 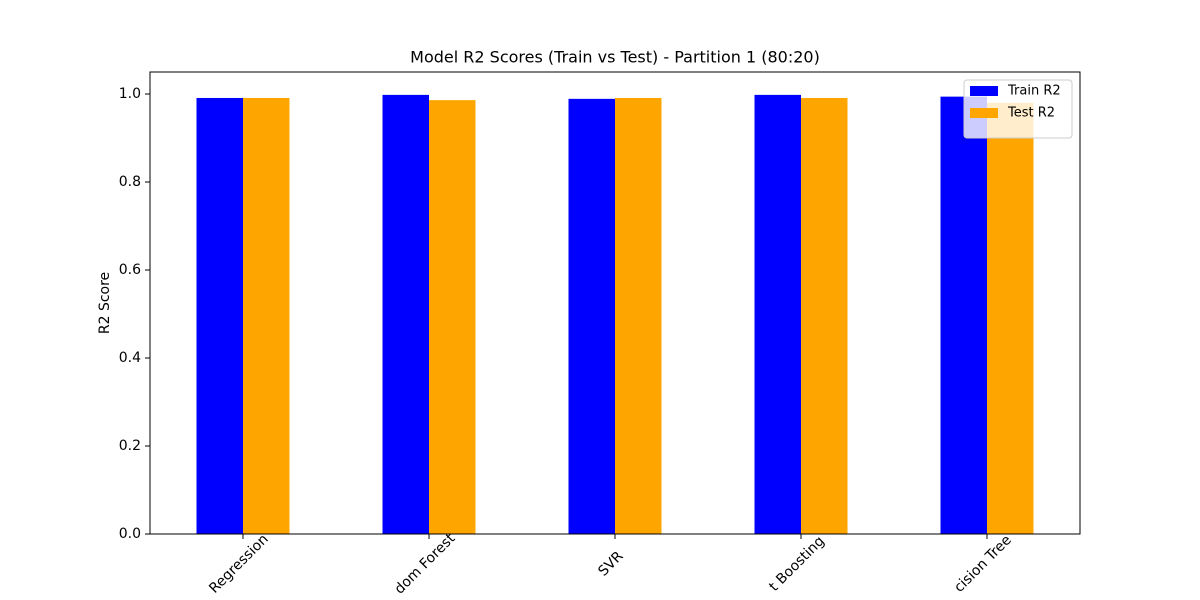 What do you see at coordinates (238, 563) in the screenshot?
I see `x-tick-label: Regression` at bounding box center [238, 563].